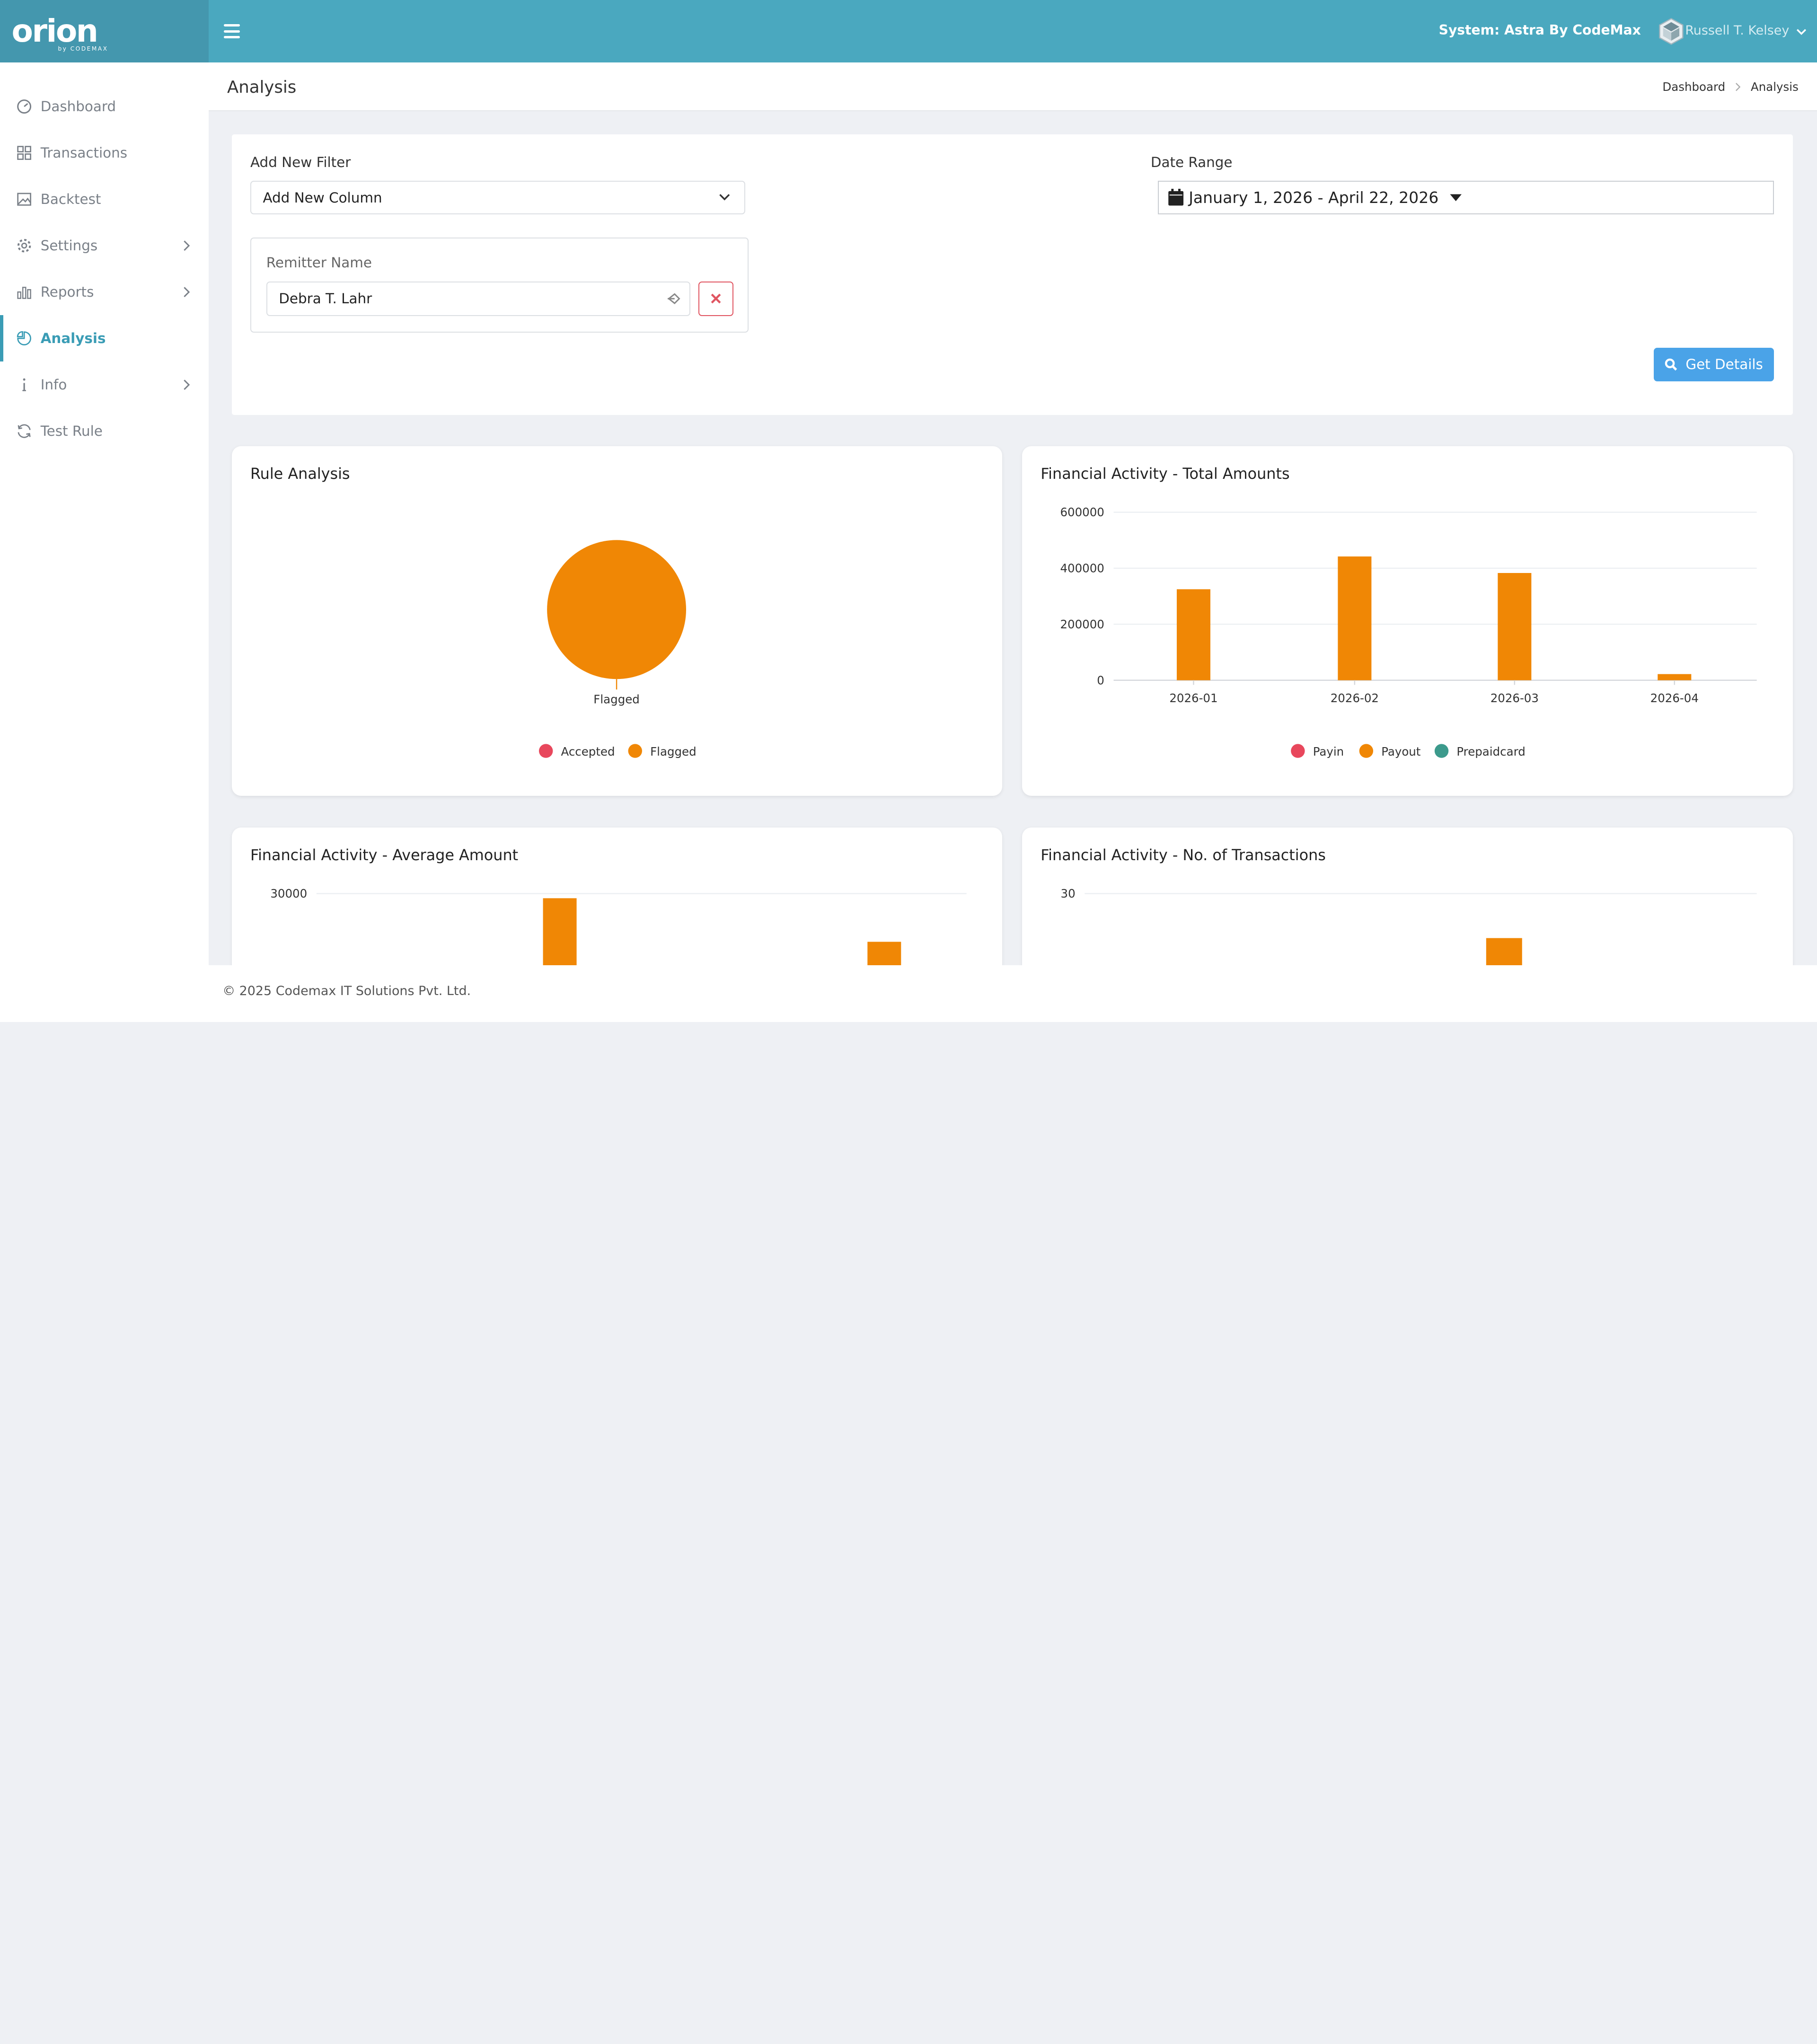 The image size is (1817, 2044). What do you see at coordinates (1456, 197) in the screenshot?
I see `caret-down-icon` at bounding box center [1456, 197].